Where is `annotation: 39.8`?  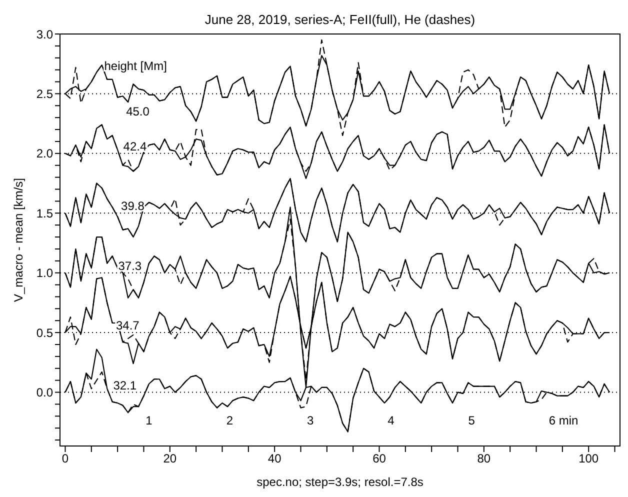
annotation: 39.8 is located at coordinates (133, 206).